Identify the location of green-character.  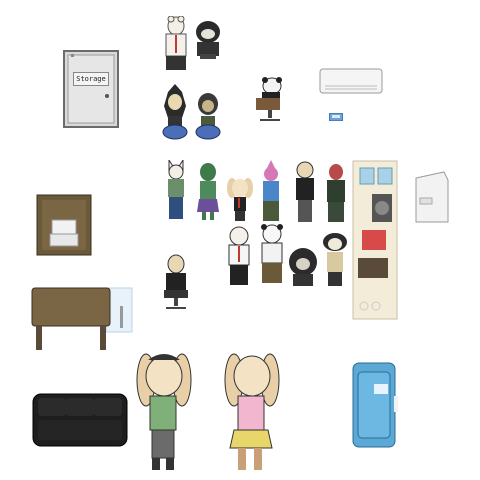
(208, 191).